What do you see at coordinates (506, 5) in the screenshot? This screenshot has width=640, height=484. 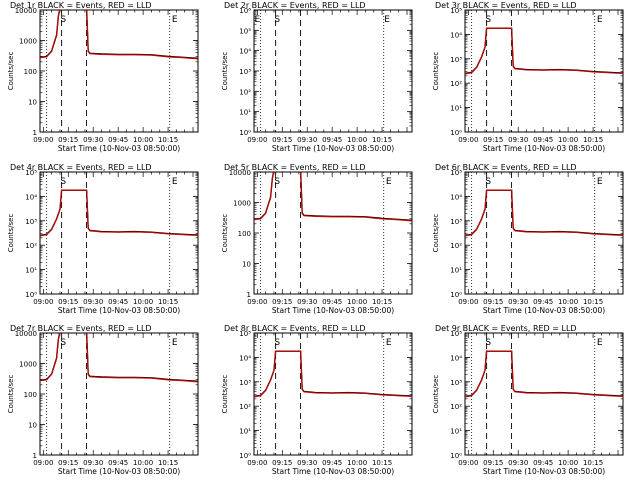 I see `chart-title: Det 3r BLACK = Events, RED = LLD` at bounding box center [506, 5].